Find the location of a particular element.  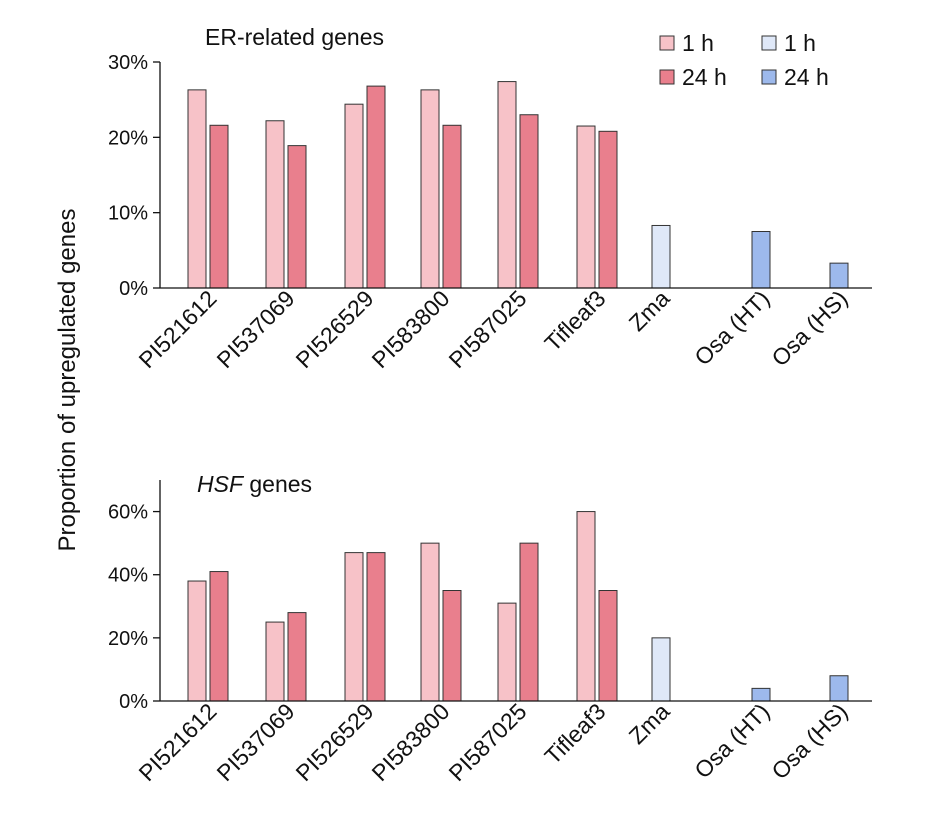

y-tick-label: 60% is located at coordinates (128, 513).